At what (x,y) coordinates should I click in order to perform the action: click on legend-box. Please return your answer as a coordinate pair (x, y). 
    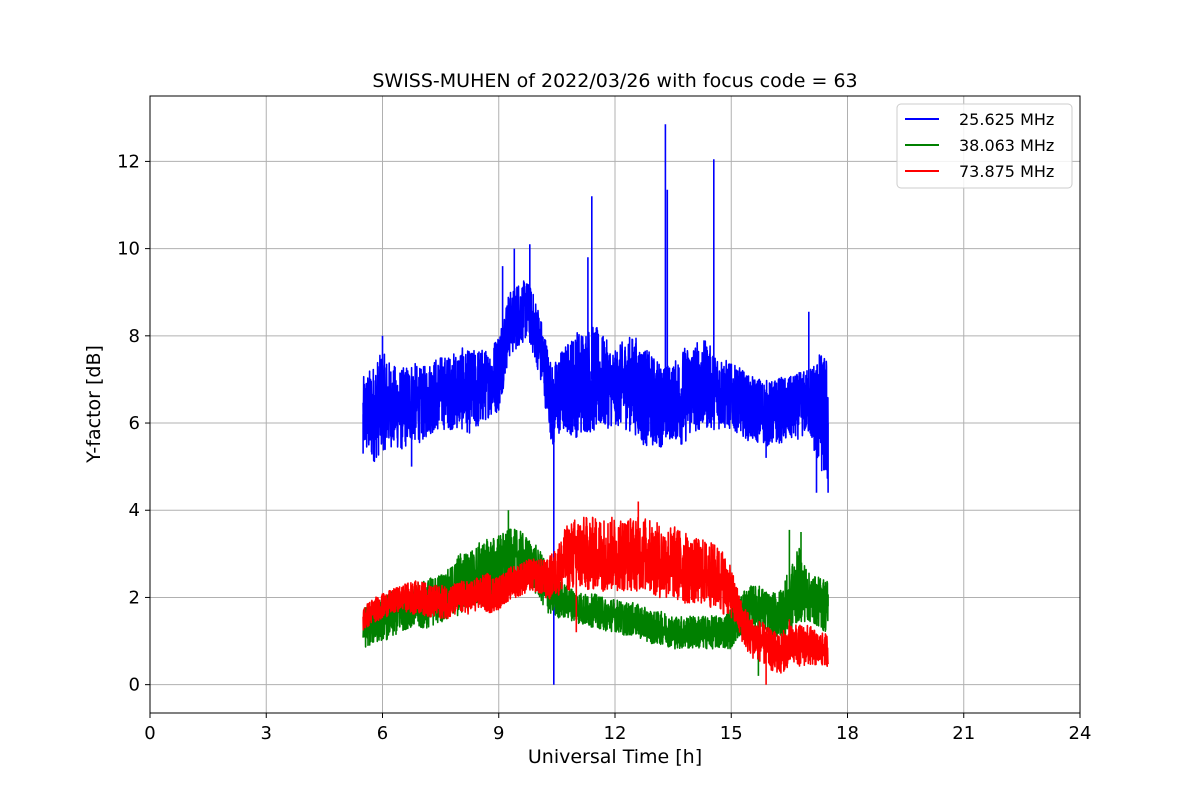
    Looking at the image, I should click on (984, 146).